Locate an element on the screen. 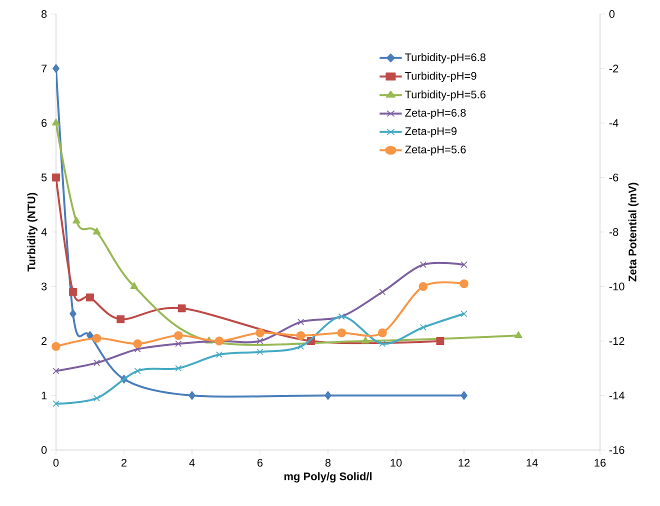 The image size is (660, 506). y-tick-label: 8 is located at coordinates (44, 14).